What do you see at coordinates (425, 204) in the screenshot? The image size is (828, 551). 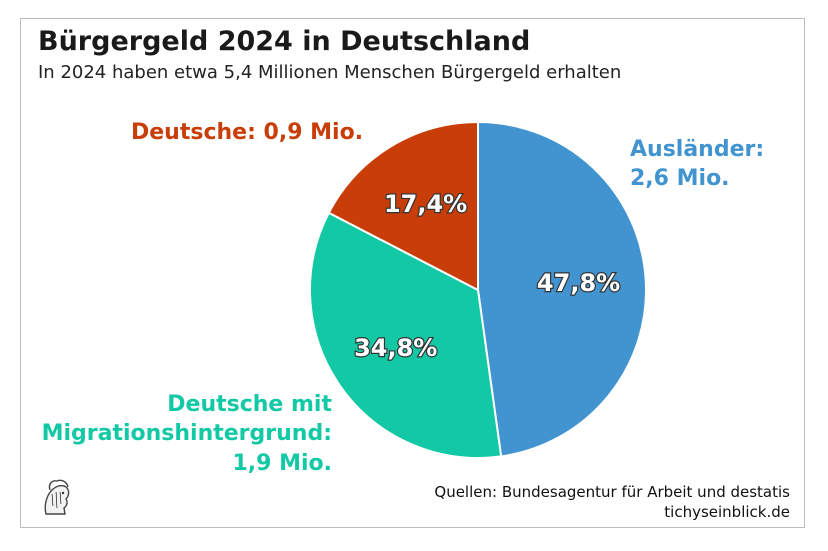 I see `pie-percent-label-deutsche: 17,4%` at bounding box center [425, 204].